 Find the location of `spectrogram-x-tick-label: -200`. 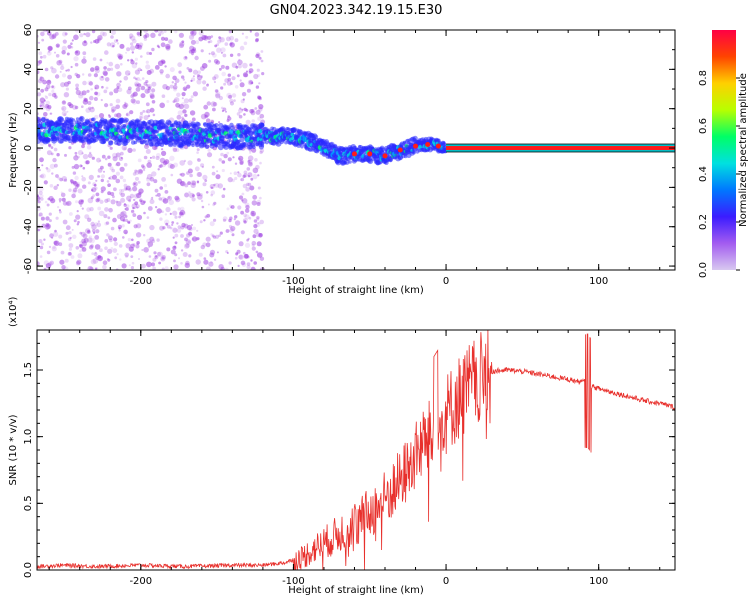

spectrogram-x-tick-label: -200 is located at coordinates (140, 281).